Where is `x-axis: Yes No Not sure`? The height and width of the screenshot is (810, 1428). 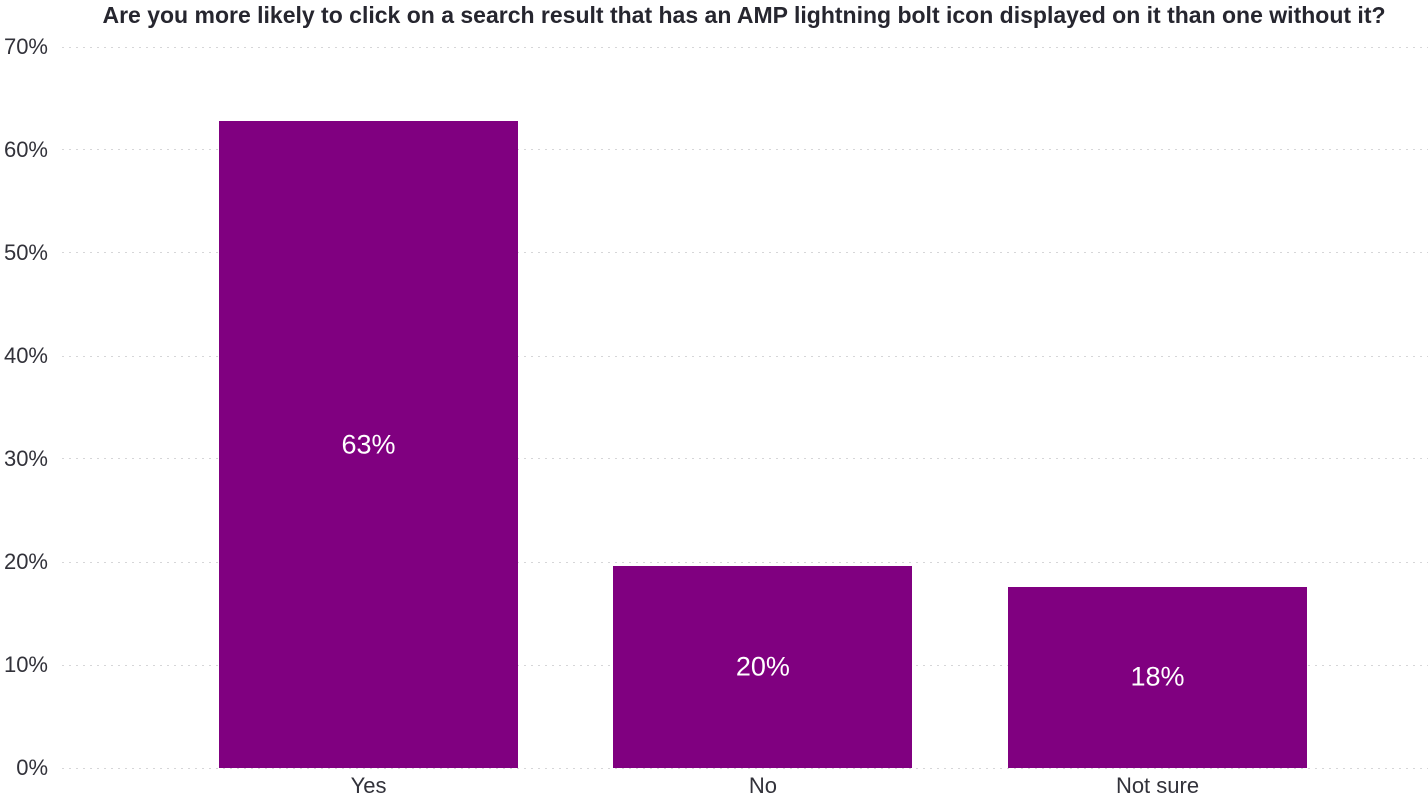 x-axis: Yes No Not sure is located at coordinates (745, 789).